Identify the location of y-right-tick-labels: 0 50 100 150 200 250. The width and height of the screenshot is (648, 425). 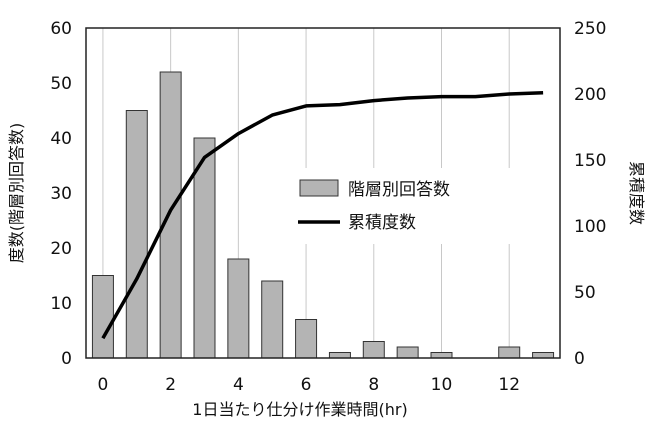
(590, 194).